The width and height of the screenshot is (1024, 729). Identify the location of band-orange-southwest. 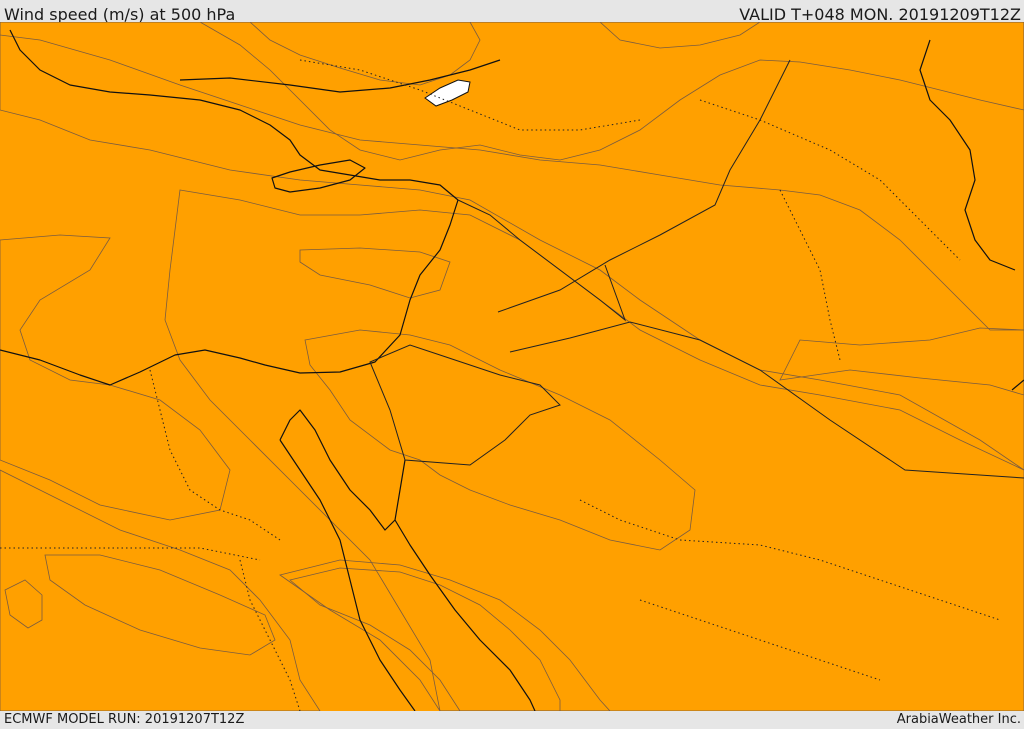
(160, 590).